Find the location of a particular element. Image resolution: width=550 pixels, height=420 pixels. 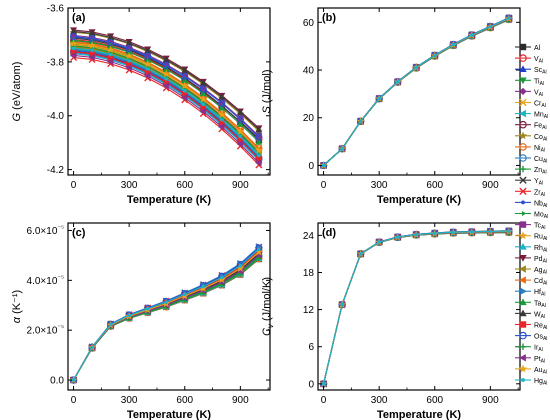

series-line-co-al is located at coordinates (416, 307).